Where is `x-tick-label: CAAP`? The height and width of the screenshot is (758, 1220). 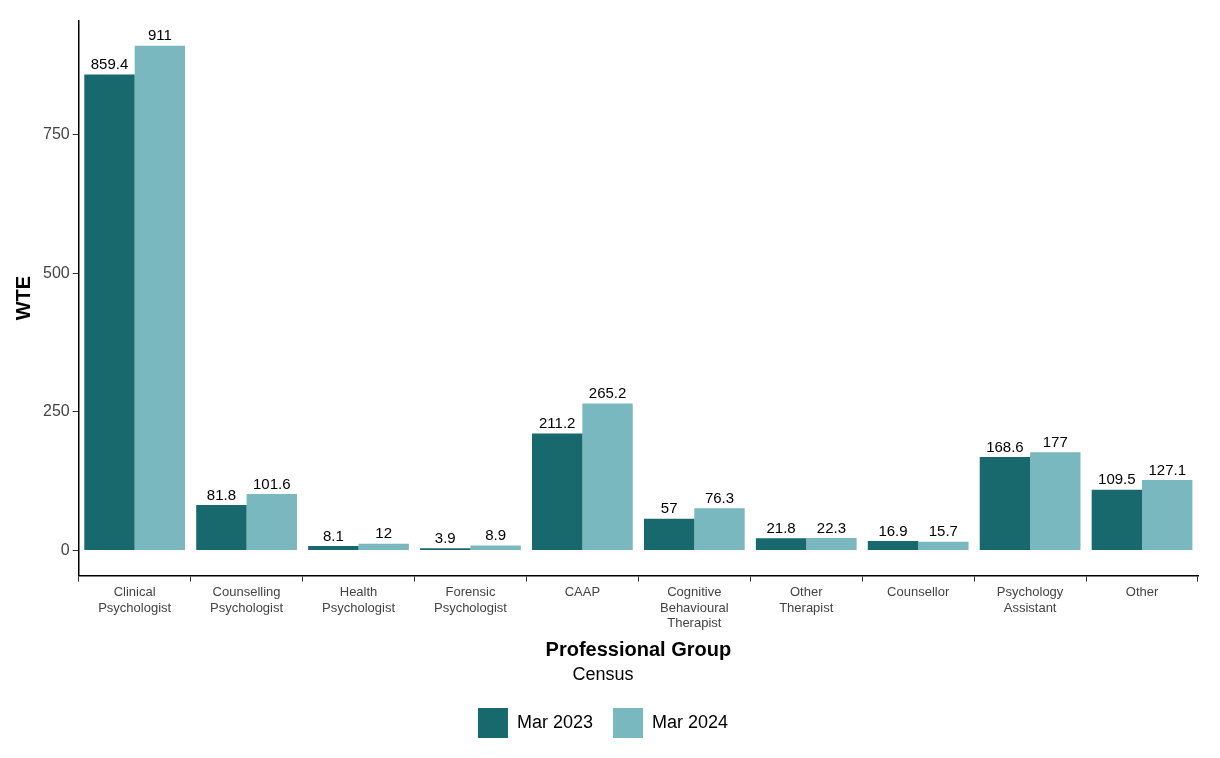 x-tick-label: CAAP is located at coordinates (582, 591).